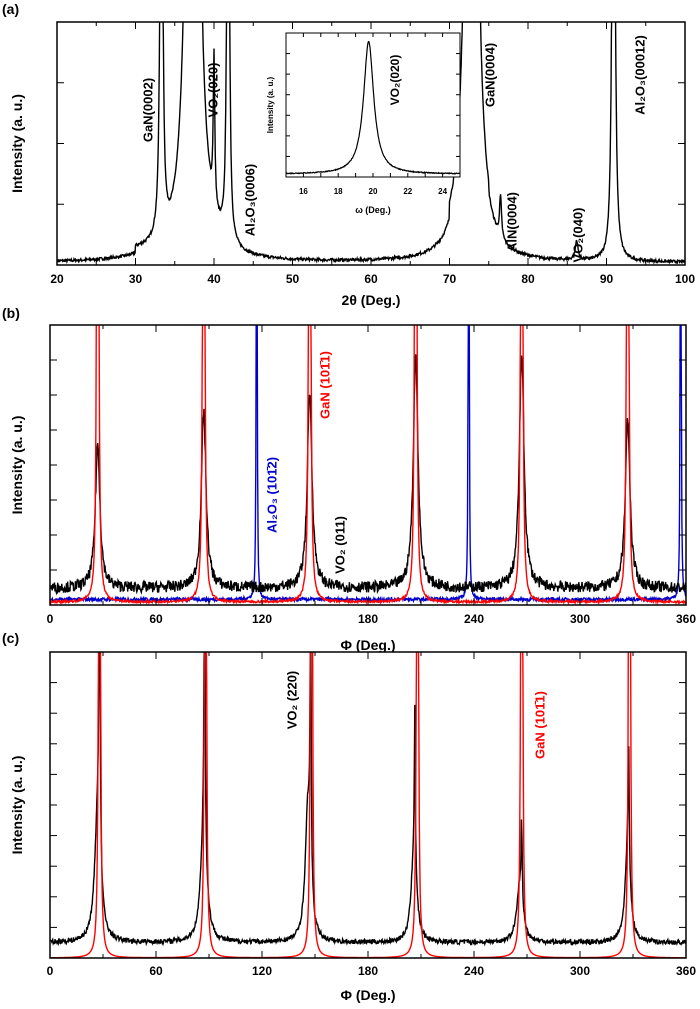 The image size is (700, 1009). I want to click on plot-area, so click(373, 105).